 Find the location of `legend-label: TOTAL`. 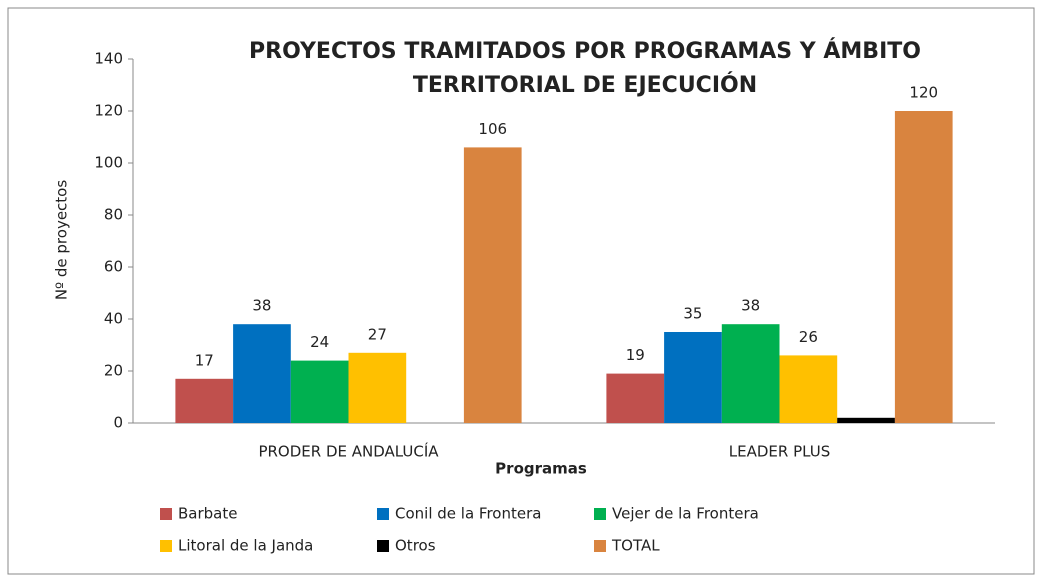

legend-label: TOTAL is located at coordinates (635, 546).